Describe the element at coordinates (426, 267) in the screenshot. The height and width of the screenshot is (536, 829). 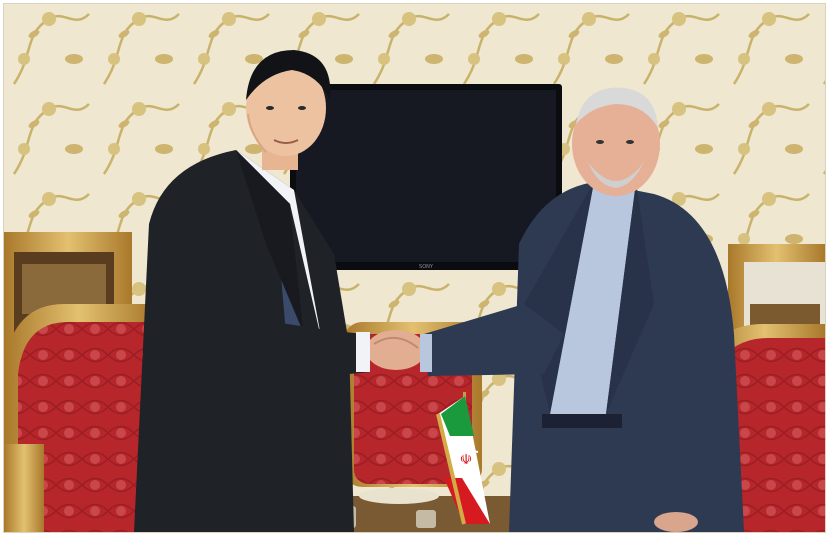
I see `tv-brand-label: SONY` at that location.